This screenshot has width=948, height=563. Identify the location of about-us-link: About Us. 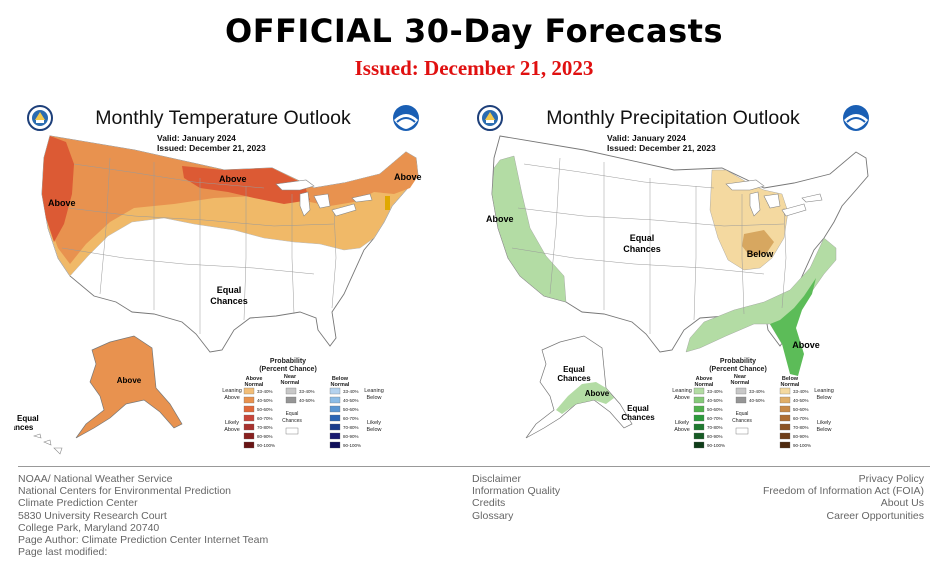
(902, 503).